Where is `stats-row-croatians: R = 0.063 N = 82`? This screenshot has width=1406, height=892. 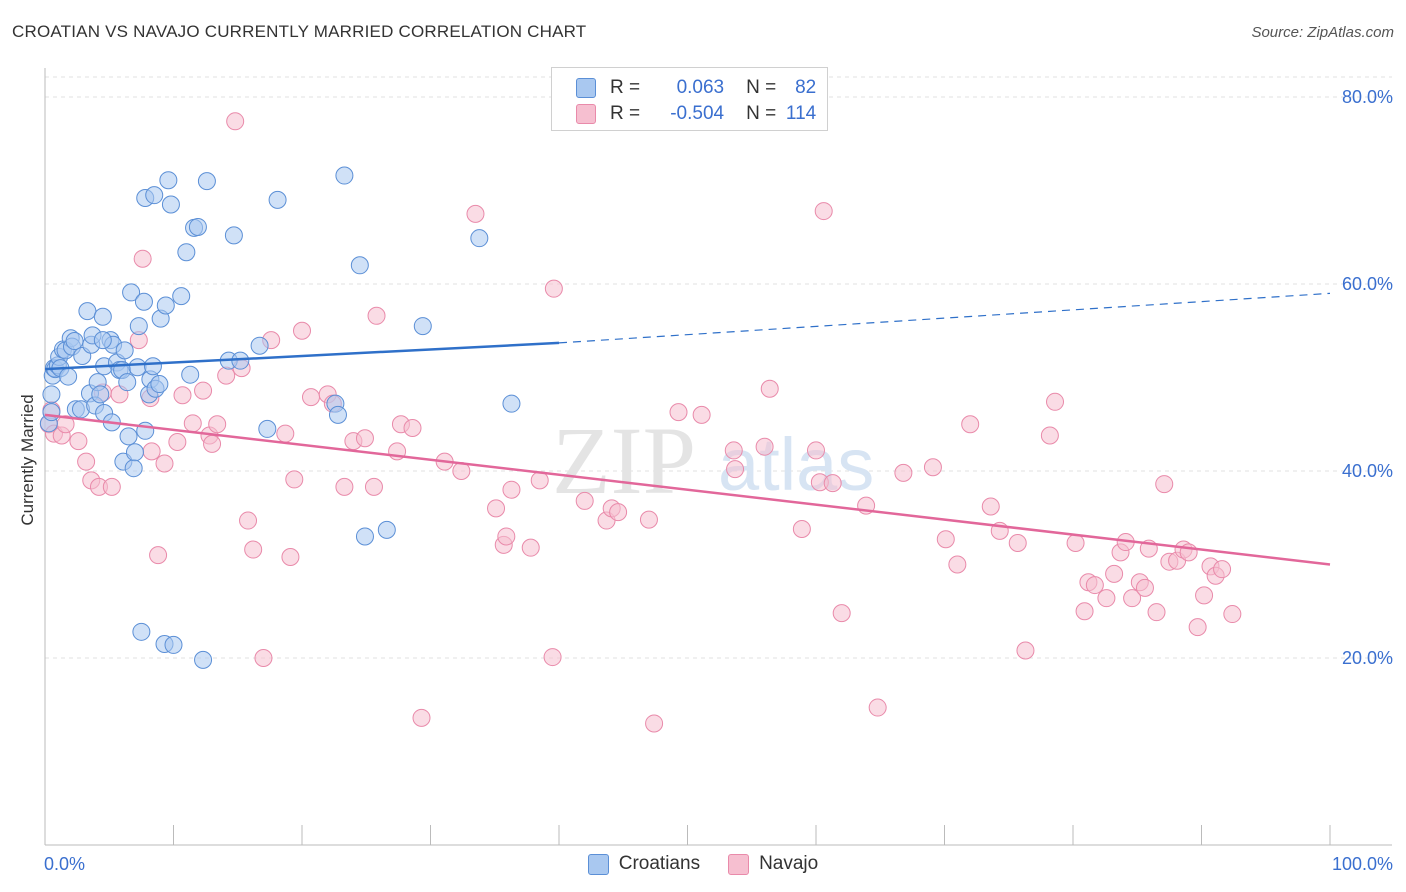 stats-row-croatians: R = 0.063 N = 82 is located at coordinates (696, 88).